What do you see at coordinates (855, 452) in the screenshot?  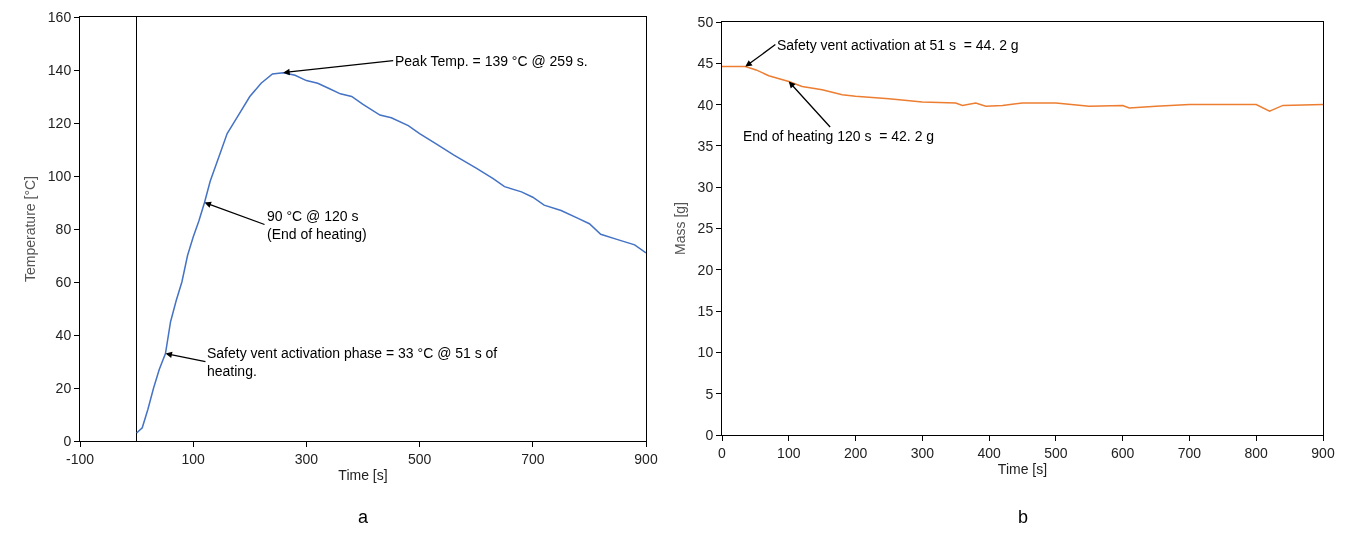 I see `x-tick-label: 200` at bounding box center [855, 452].